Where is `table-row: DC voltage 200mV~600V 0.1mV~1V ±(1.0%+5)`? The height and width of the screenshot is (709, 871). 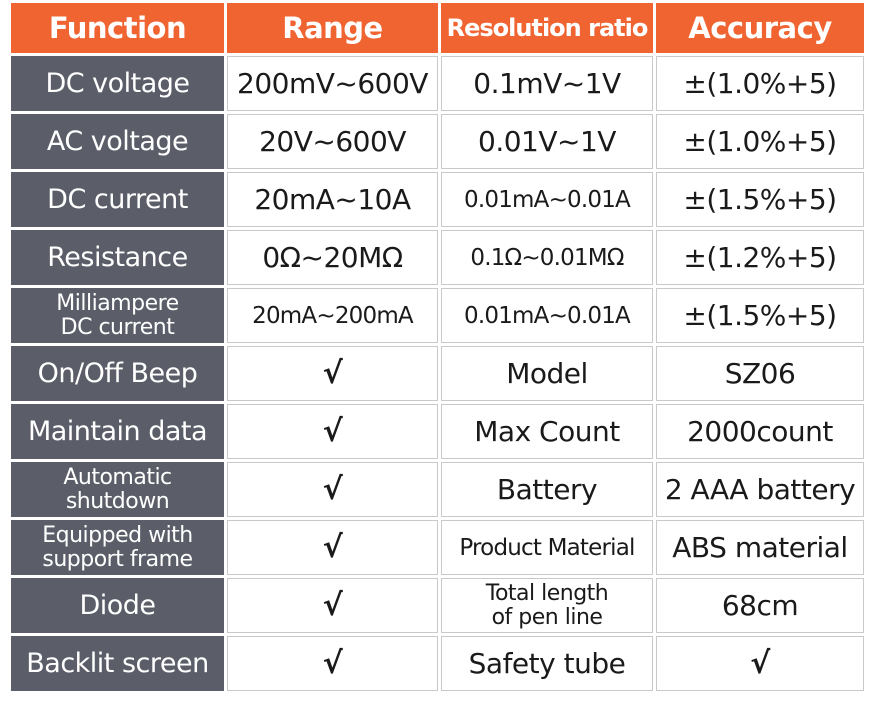
table-row: DC voltage 200mV~600V 0.1mV~1V ±(1.0%+5) is located at coordinates (437, 83).